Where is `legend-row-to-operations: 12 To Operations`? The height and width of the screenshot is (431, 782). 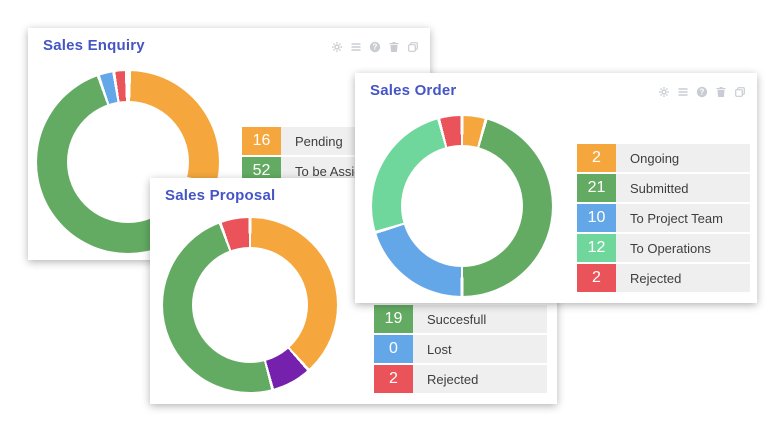
legend-row-to-operations: 12 To Operations is located at coordinates (663, 248).